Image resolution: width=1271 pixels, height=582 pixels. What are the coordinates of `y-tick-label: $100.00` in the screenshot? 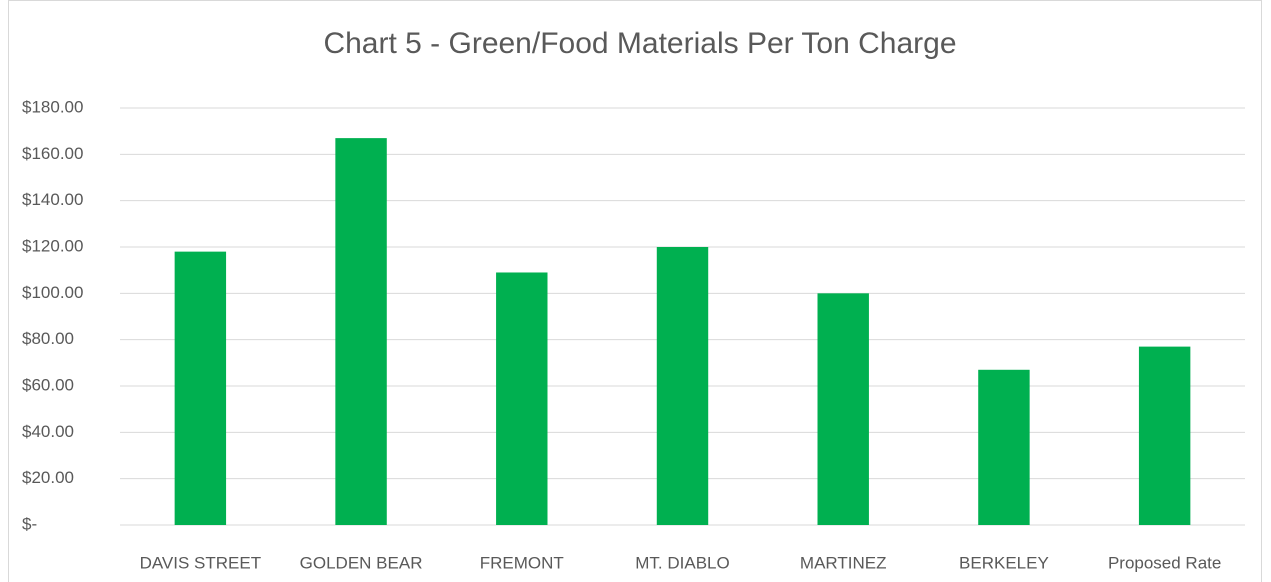 It's located at (52, 292).